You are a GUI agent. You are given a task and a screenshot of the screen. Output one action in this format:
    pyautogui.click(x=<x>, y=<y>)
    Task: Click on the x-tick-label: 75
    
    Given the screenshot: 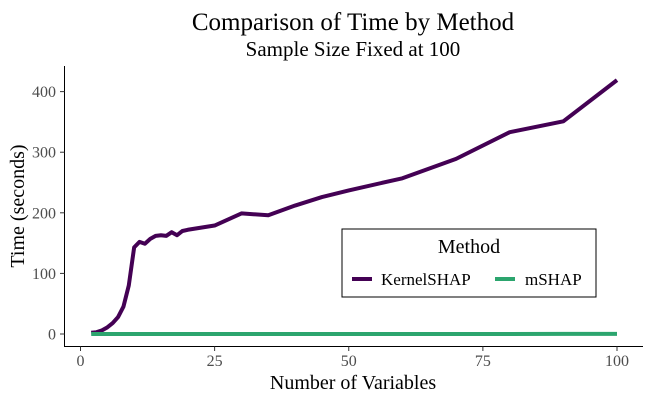 What is the action you would take?
    pyautogui.click(x=483, y=361)
    